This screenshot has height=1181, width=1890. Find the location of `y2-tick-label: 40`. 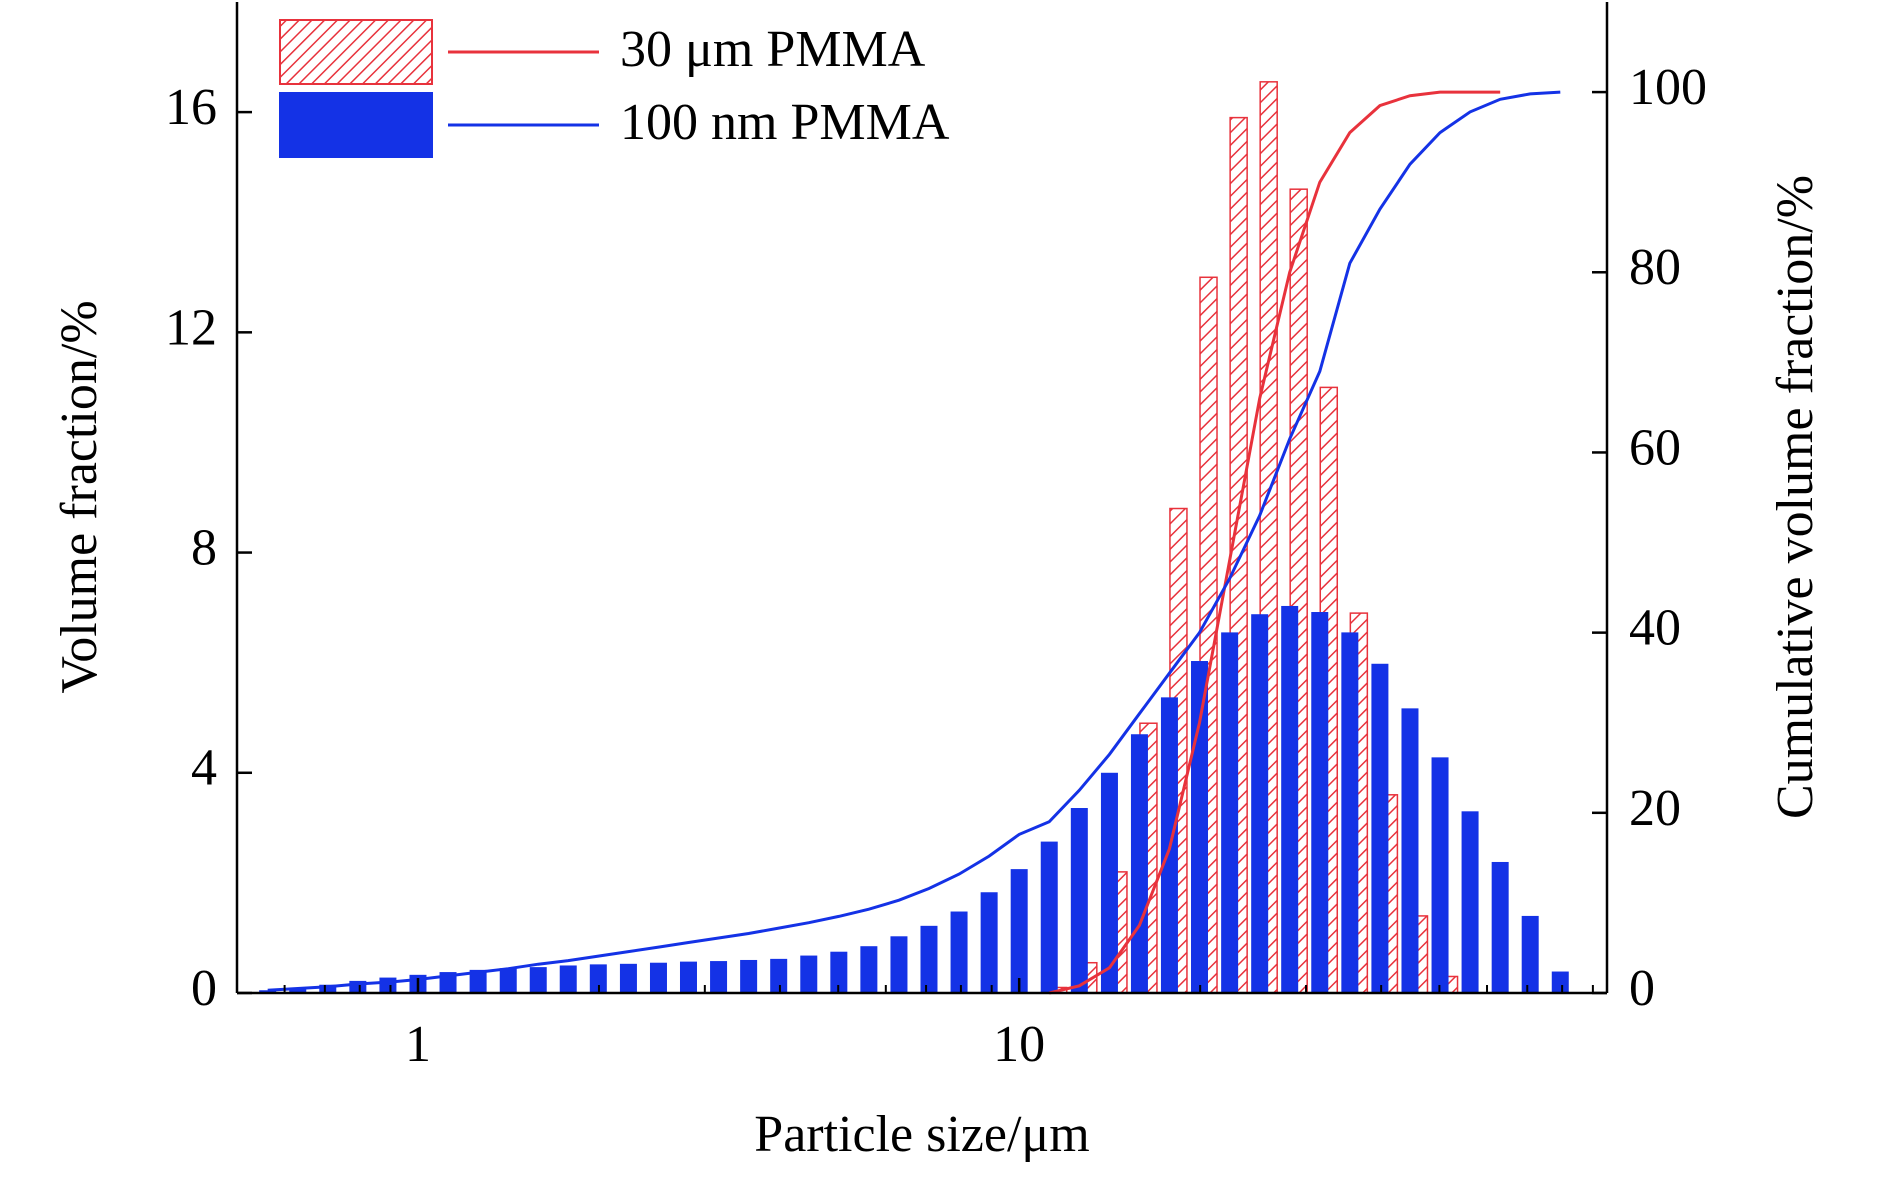

y2-tick-label: 40 is located at coordinates (1655, 628).